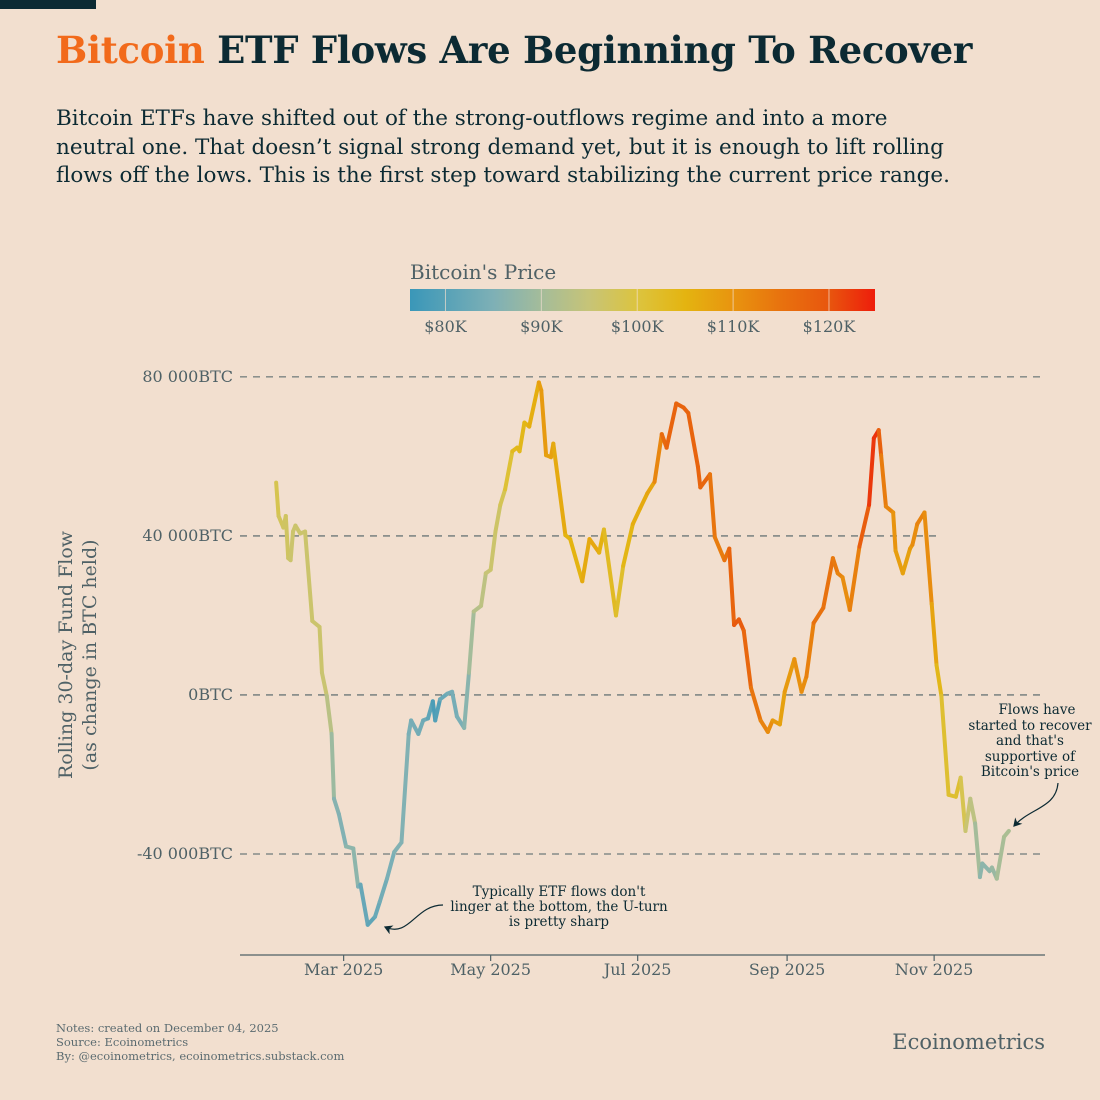 The image size is (1100, 1100). Describe the element at coordinates (66, 654) in the screenshot. I see `y-axis-label: Rolling 30-day Fund Flow` at that location.